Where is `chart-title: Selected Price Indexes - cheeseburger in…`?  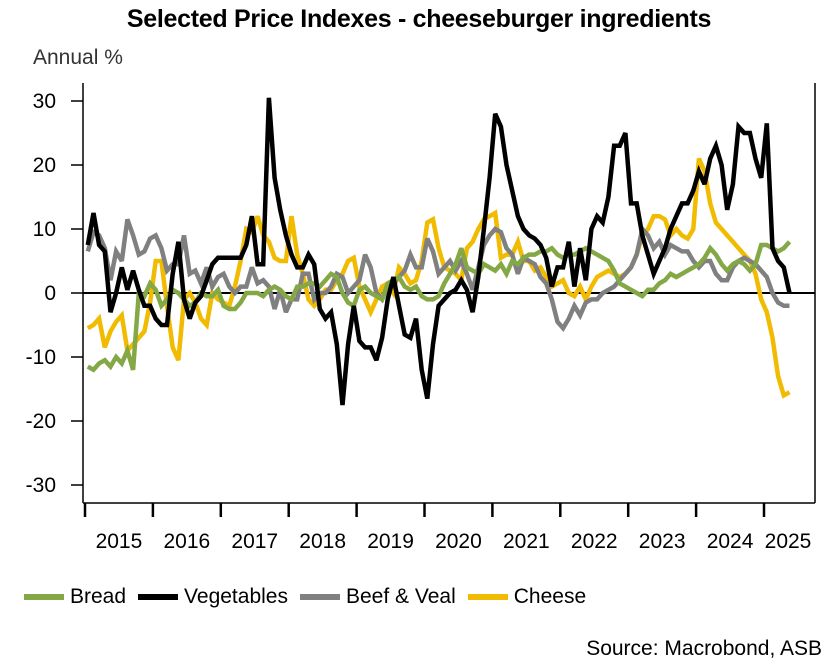 chart-title: Selected Price Indexes - cheeseburger in… is located at coordinates (419, 19).